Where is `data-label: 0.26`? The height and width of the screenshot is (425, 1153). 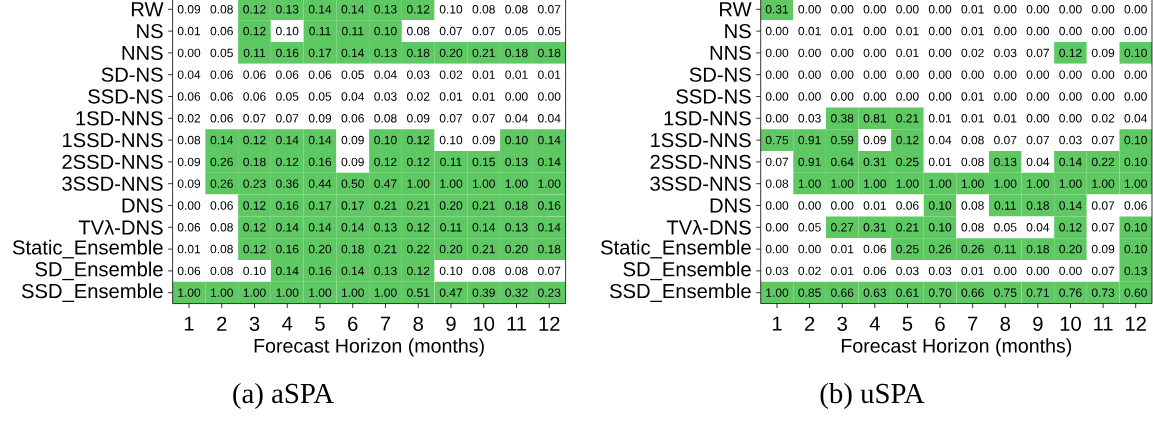 data-label: 0.26 is located at coordinates (221, 162).